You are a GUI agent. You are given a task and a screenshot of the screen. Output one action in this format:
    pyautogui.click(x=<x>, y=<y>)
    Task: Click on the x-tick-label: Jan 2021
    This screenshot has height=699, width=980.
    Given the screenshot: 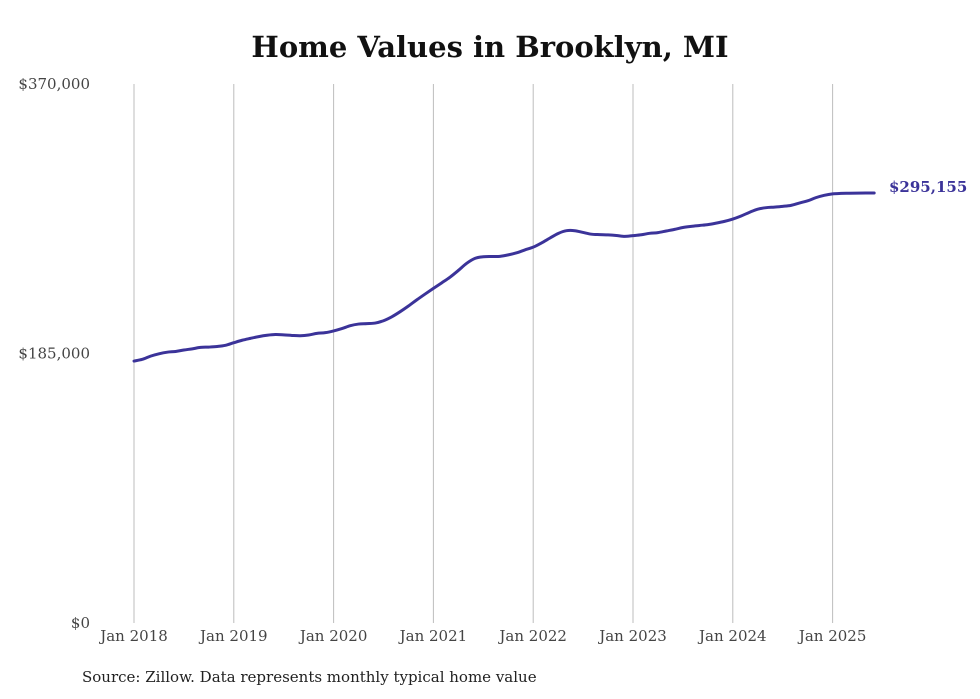 What is the action you would take?
    pyautogui.click(x=433, y=636)
    